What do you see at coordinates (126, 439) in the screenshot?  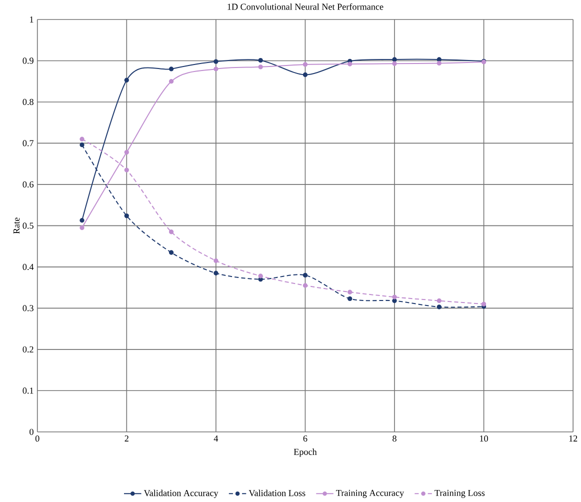 I see `x-tick-label: 2` at bounding box center [126, 439].